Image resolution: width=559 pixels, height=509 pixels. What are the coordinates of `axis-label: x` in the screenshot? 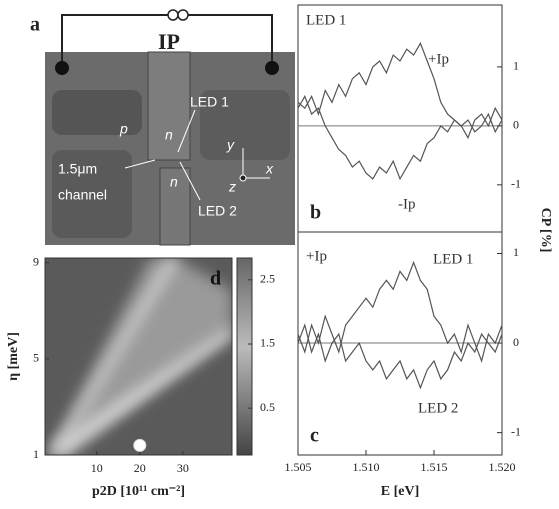 It's located at (269, 169).